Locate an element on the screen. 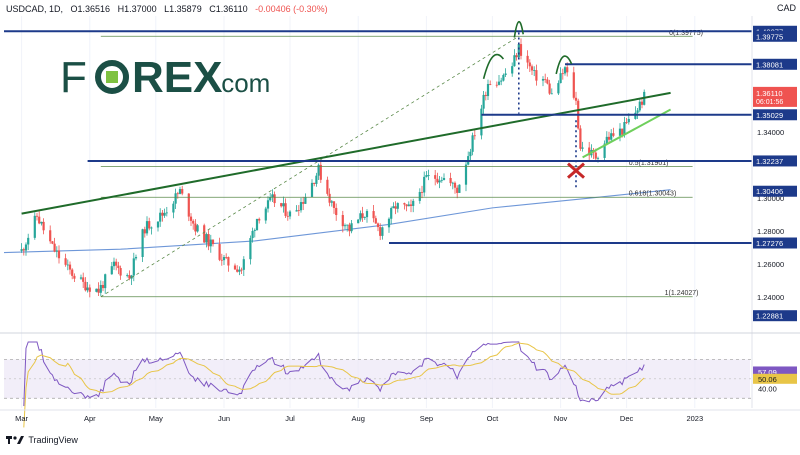 The width and height of the screenshot is (800, 455). tradingview-label: TradingView is located at coordinates (53, 440).